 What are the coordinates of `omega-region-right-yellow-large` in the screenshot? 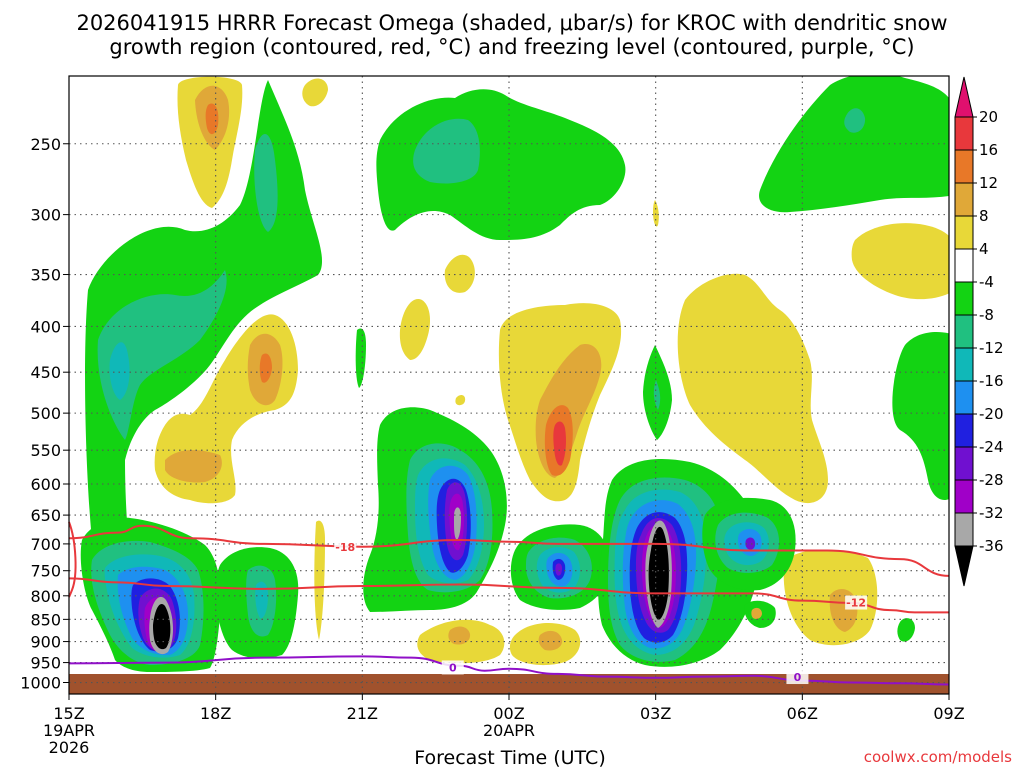 It's located at (752, 388).